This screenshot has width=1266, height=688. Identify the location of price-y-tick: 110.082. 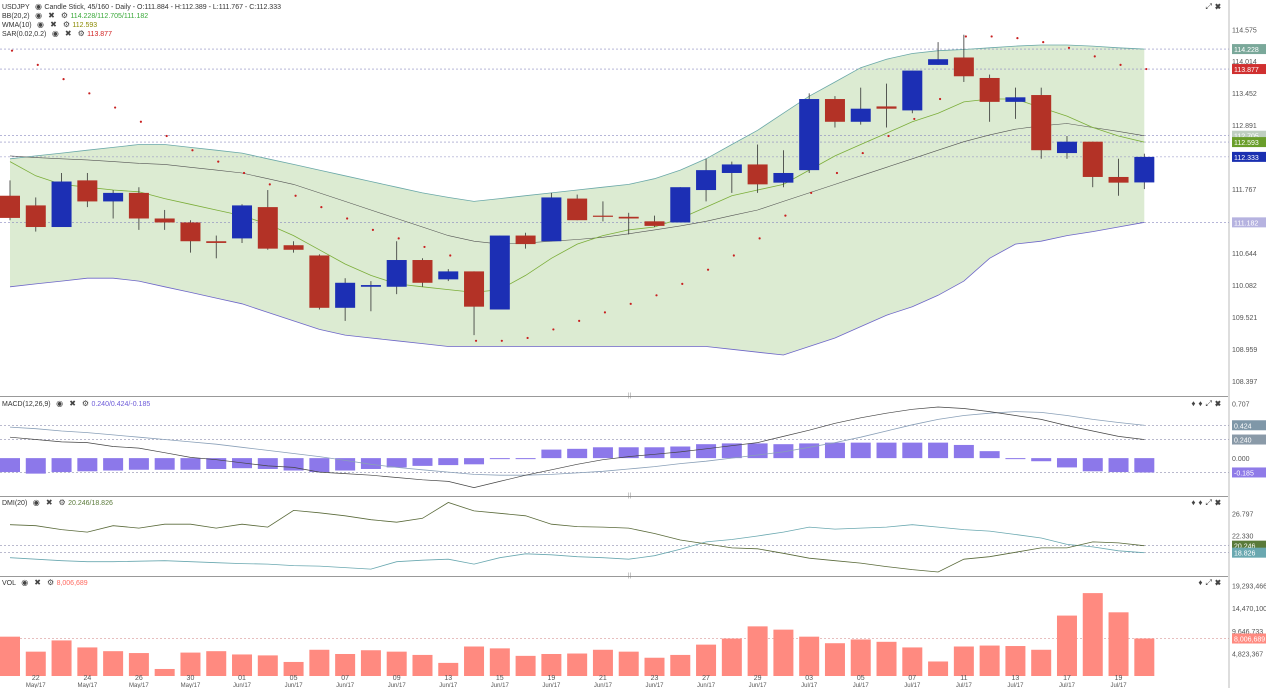
(1244, 286).